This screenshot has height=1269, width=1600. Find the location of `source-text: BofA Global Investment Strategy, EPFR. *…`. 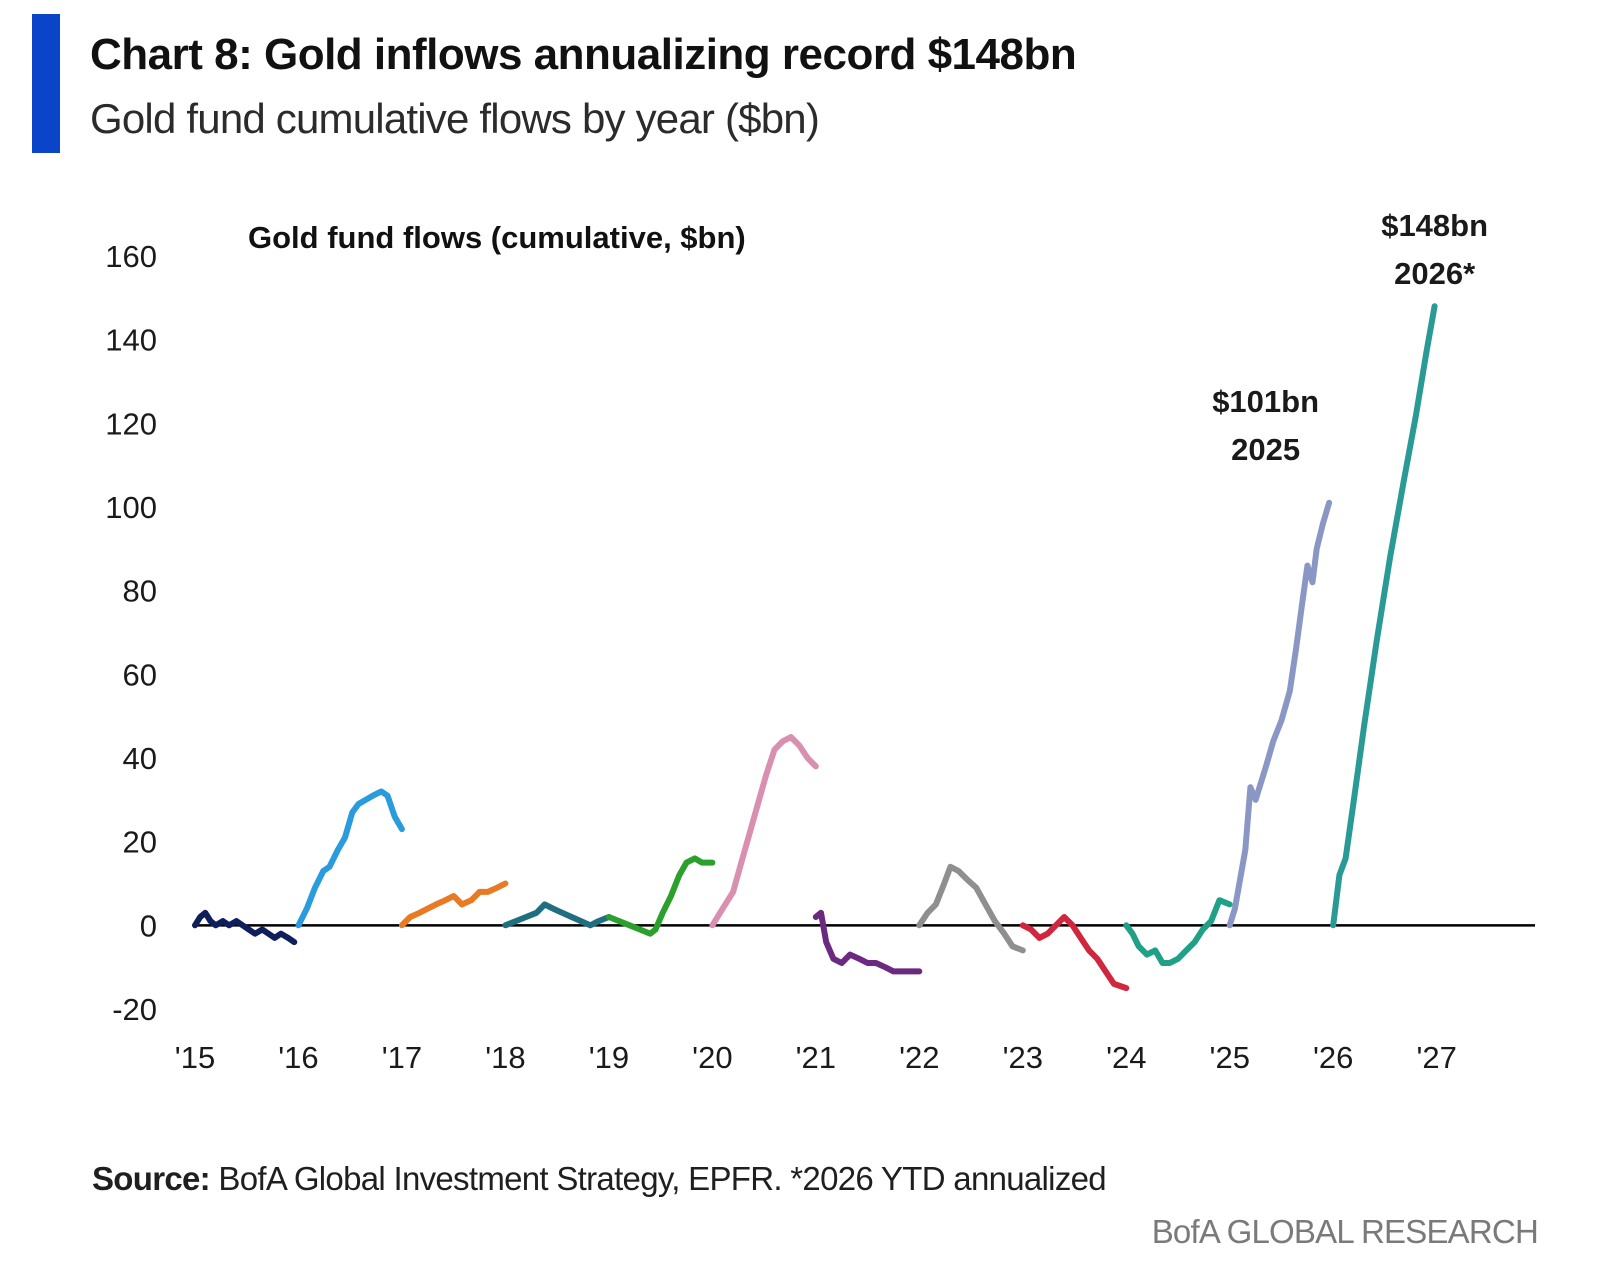

source-text: BofA Global Investment Strategy, EPFR. *… is located at coordinates (657, 1178).